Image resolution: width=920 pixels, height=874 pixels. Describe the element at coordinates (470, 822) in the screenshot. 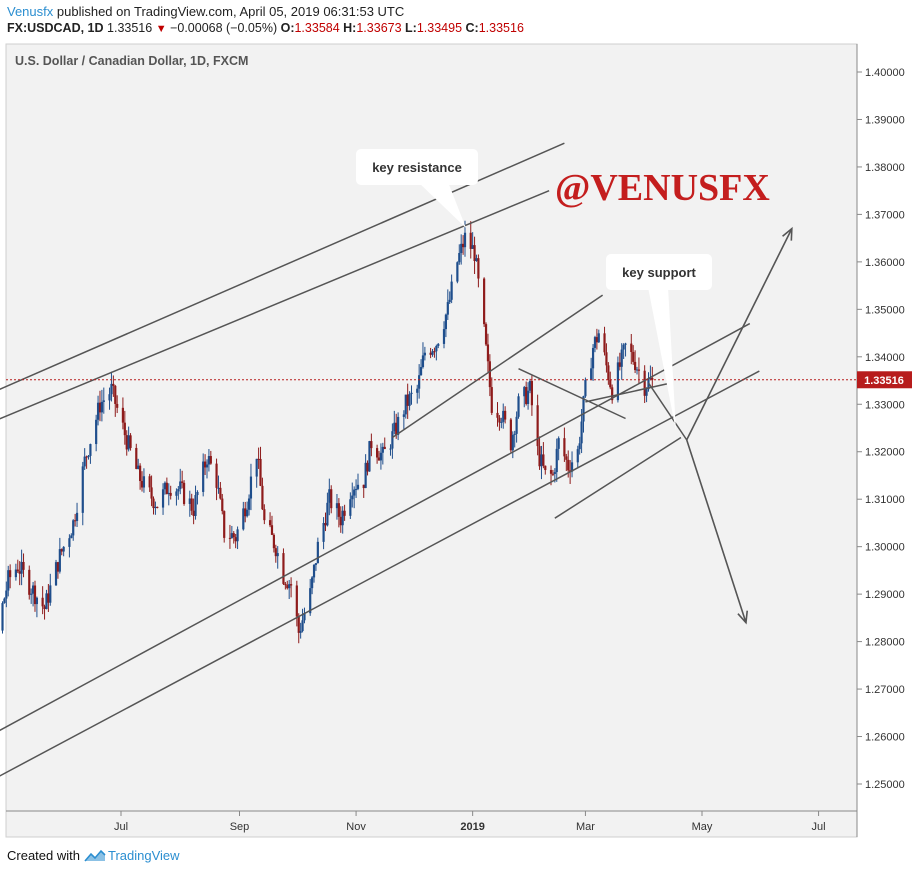

I see `time-axis: Jul Sep Nov 2019 Mar May Jul` at that location.